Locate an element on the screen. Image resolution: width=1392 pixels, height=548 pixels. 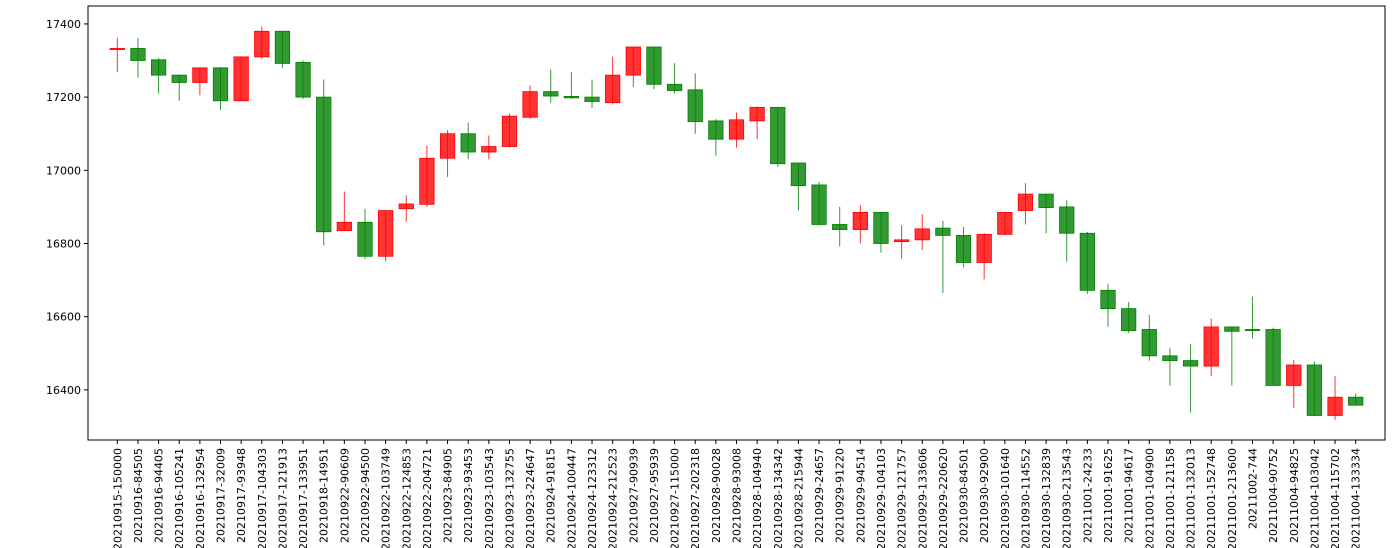
x-tick-label: 20210929-91220 is located at coordinates (840, 495).